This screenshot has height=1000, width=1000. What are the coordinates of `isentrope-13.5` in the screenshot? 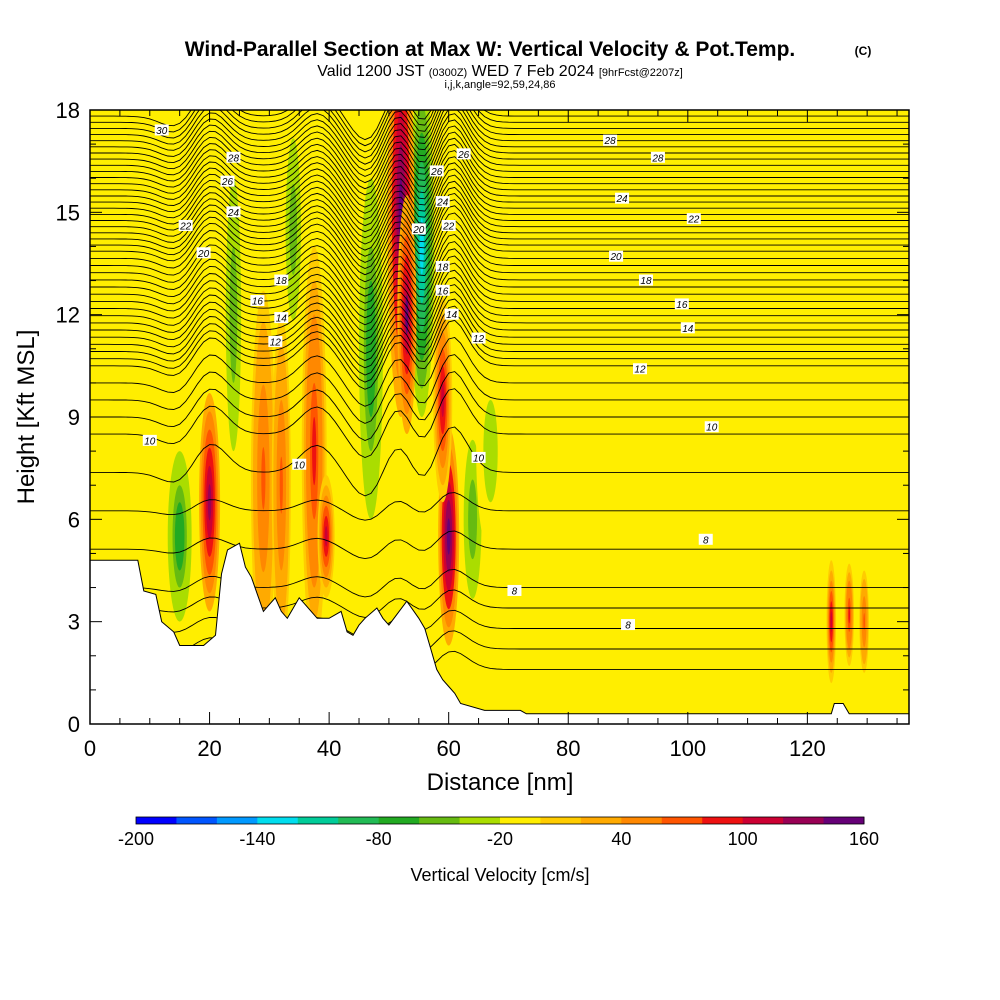 It's located at (499, 333).